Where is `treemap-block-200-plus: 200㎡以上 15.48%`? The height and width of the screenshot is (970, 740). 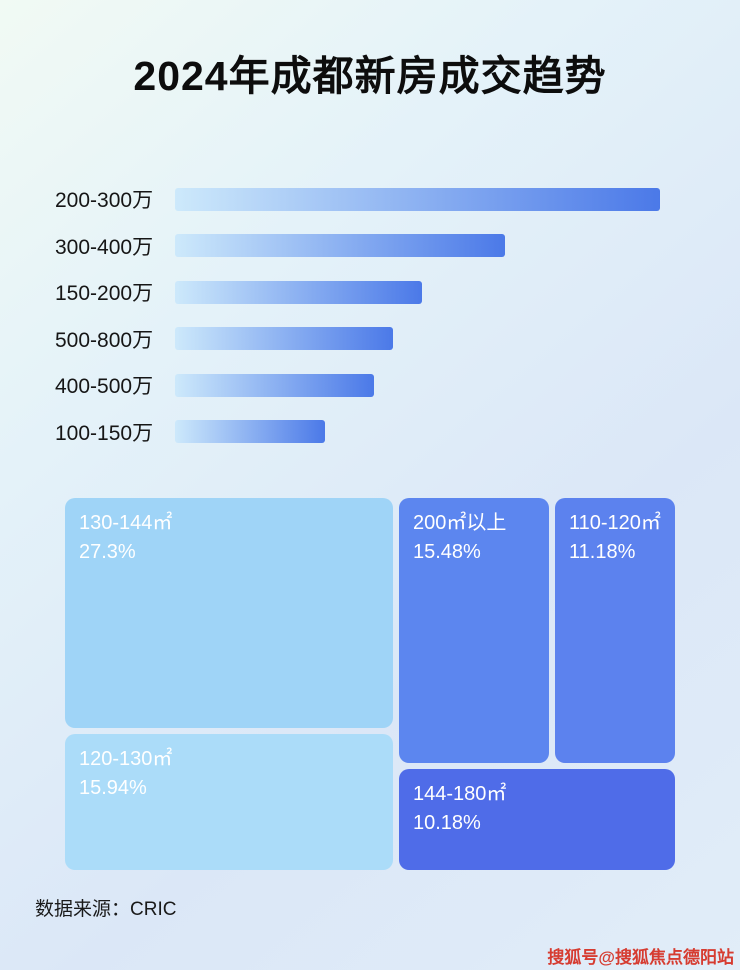
treemap-block-200-plus: 200㎡以上 15.48% is located at coordinates (474, 630).